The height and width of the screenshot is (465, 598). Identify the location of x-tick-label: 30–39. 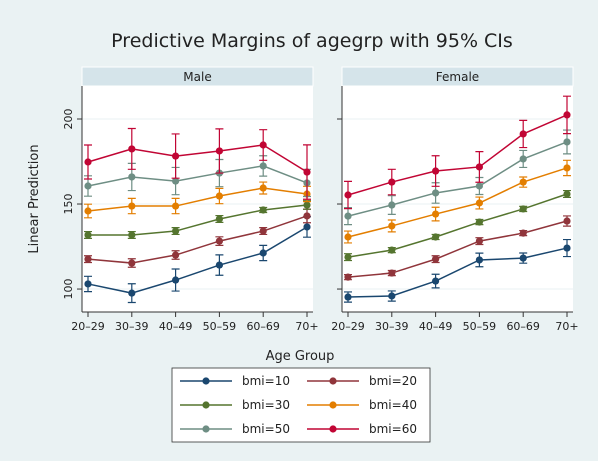
(132, 326).